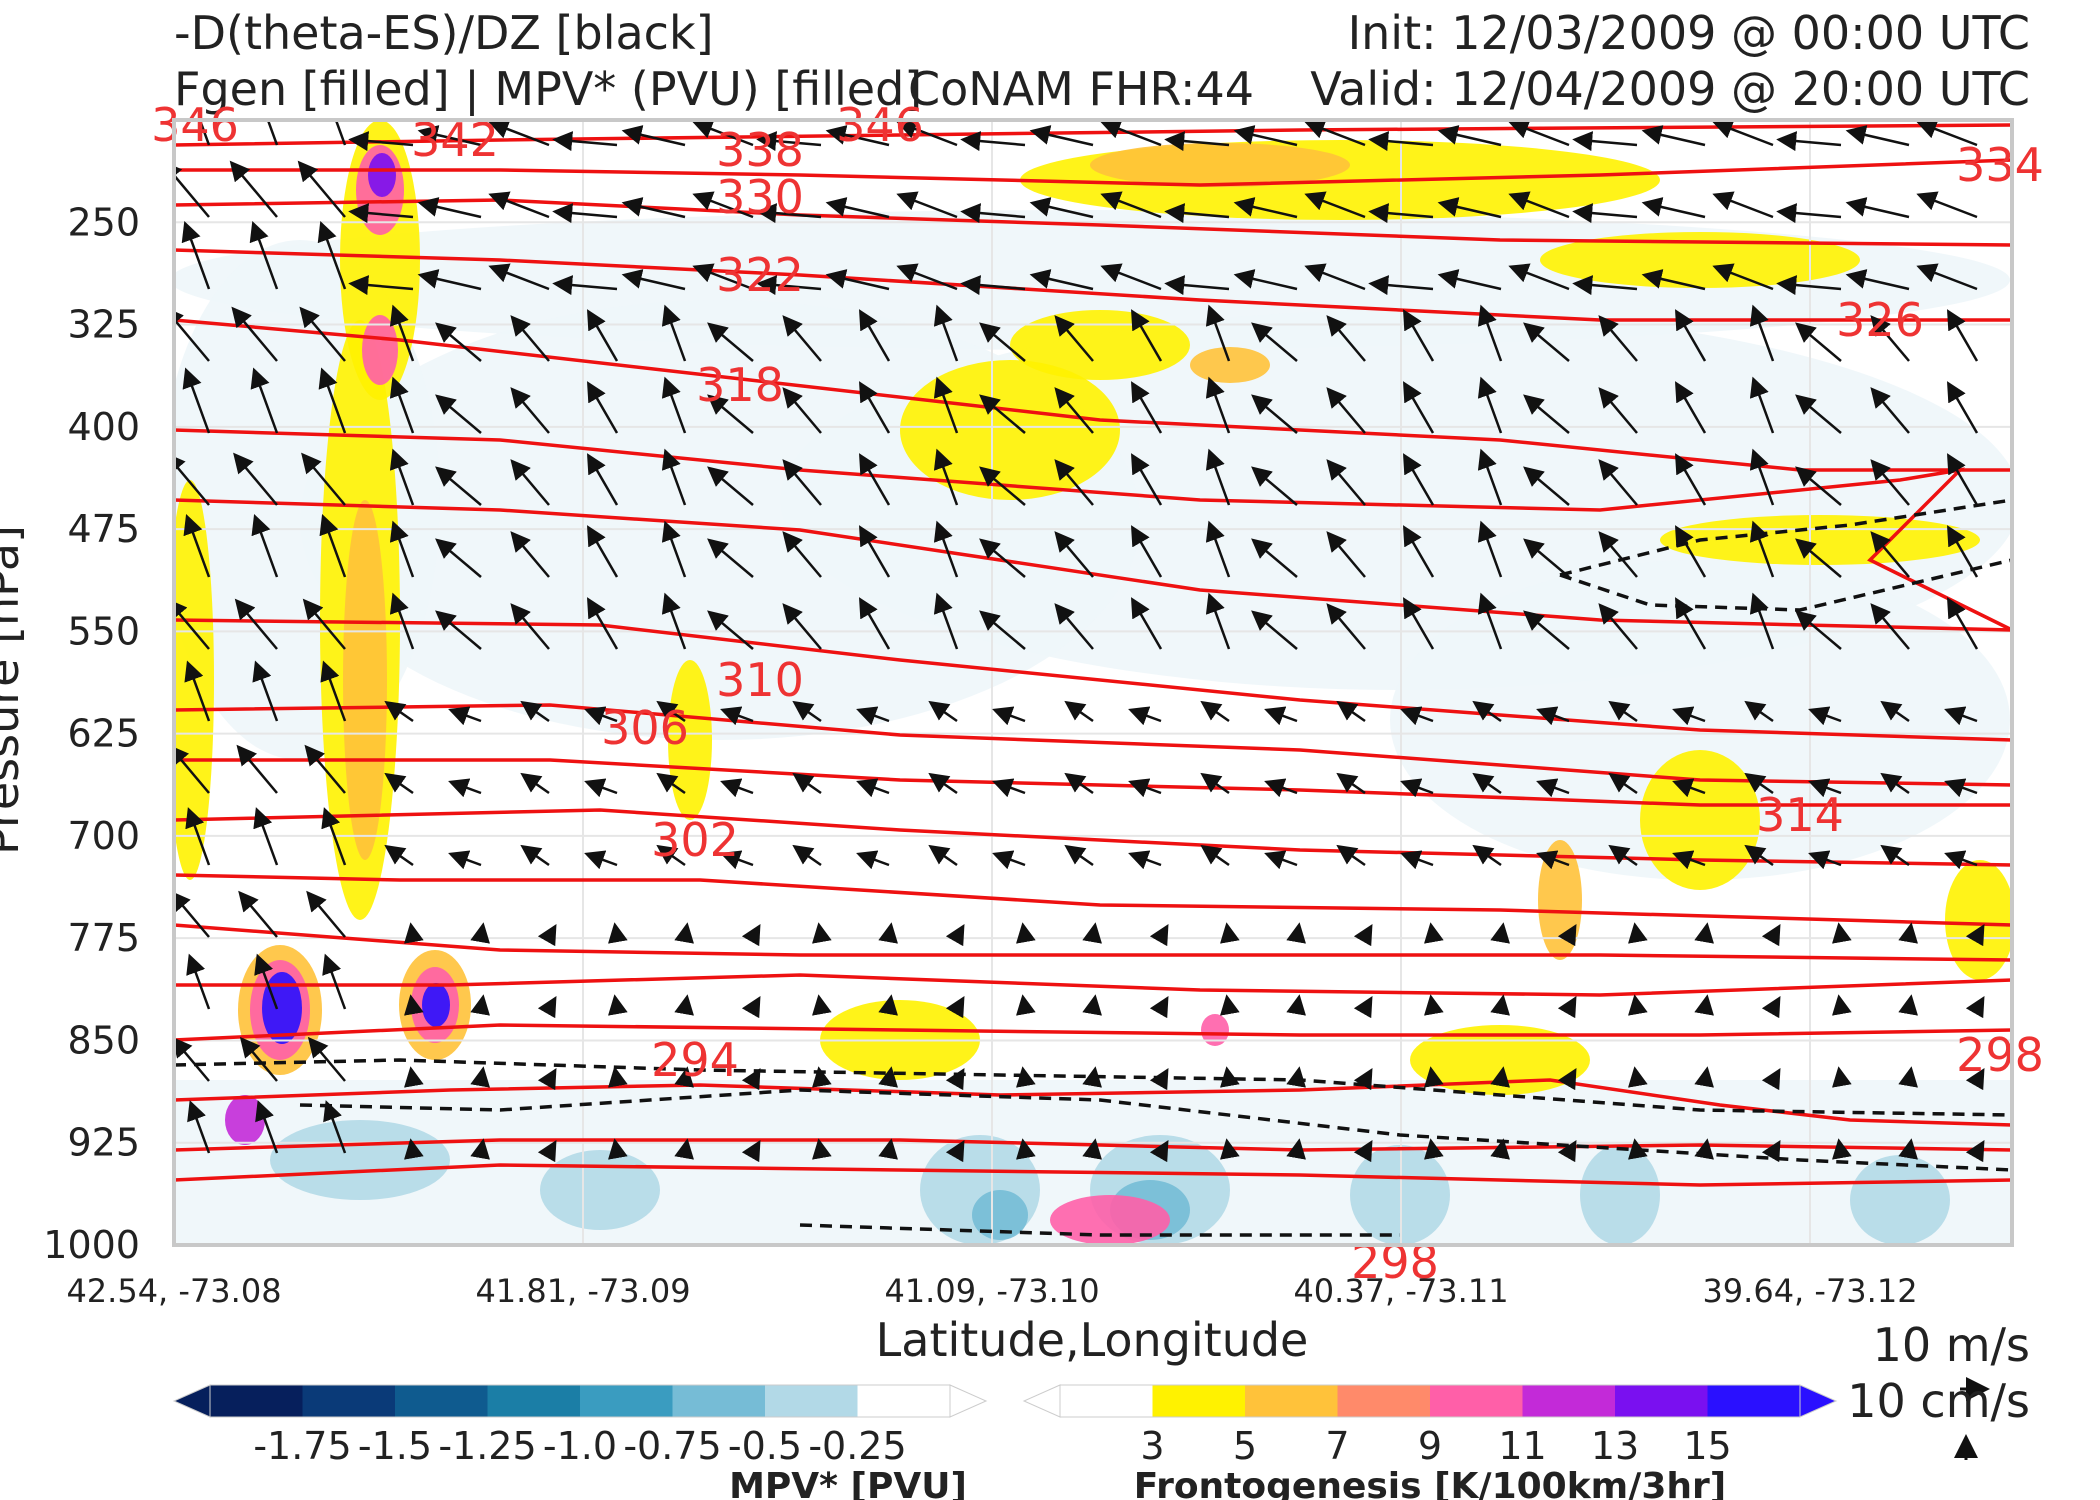 The width and height of the screenshot is (2100, 1500). I want to click on fgen-colorbar-swatch, so click(1476, 1401).